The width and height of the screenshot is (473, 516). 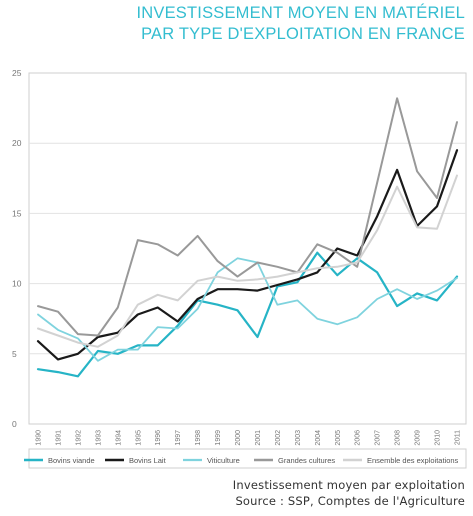 I want to click on x-tick-label: 1993, so click(x=98, y=438).